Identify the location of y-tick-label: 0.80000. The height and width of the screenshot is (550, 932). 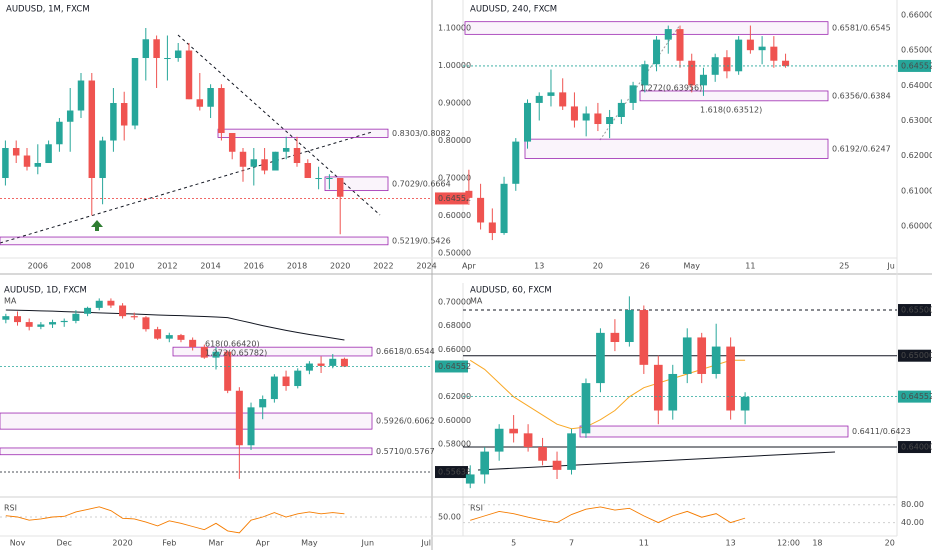
(454, 140).